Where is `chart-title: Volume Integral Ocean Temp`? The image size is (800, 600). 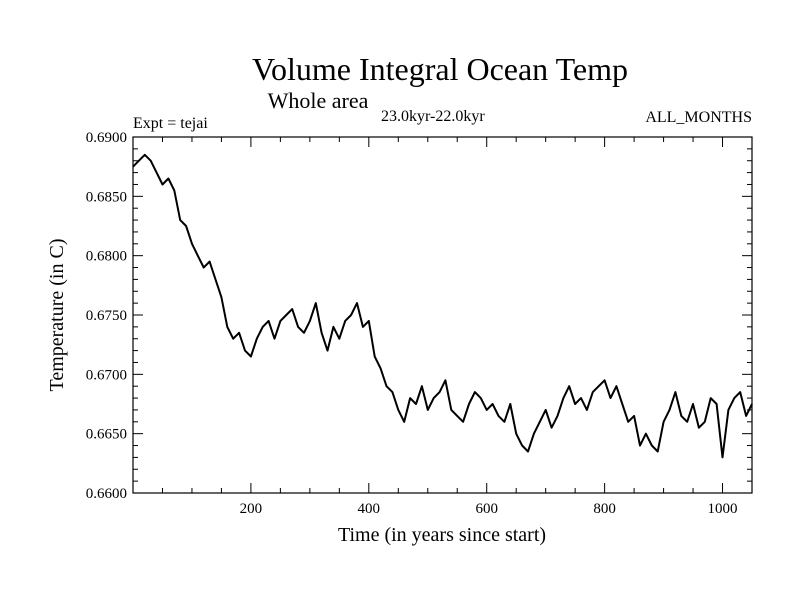 chart-title: Volume Integral Ocean Temp is located at coordinates (440, 69).